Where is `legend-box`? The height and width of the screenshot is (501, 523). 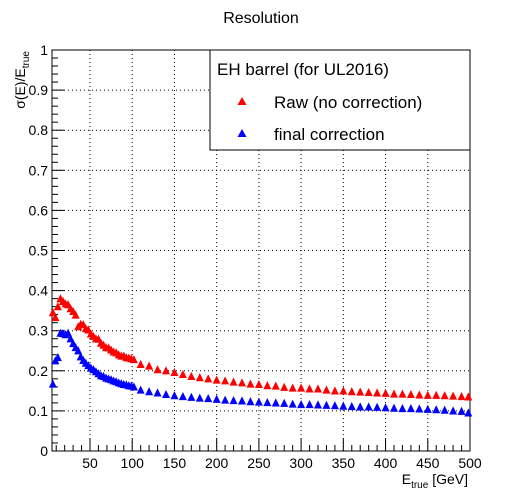
legend-box is located at coordinates (340, 100).